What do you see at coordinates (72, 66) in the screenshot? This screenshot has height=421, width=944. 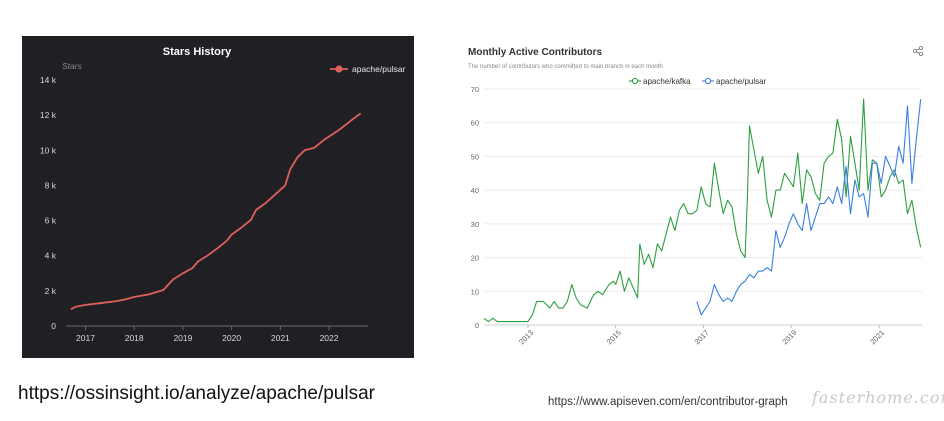 I see `y-axis-label: Stars` at bounding box center [72, 66].